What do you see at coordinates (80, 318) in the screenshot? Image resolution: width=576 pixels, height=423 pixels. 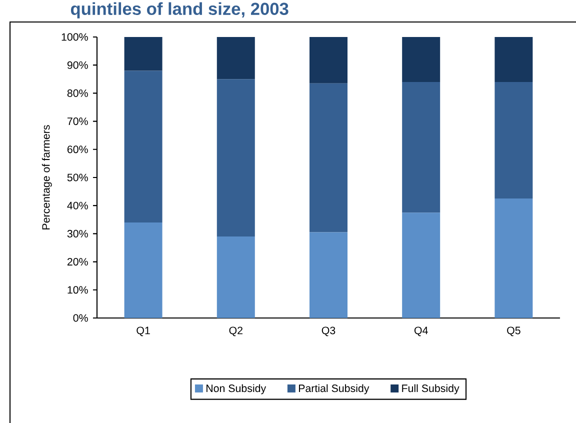 I see `y-tick-label: 0%` at bounding box center [80, 318].